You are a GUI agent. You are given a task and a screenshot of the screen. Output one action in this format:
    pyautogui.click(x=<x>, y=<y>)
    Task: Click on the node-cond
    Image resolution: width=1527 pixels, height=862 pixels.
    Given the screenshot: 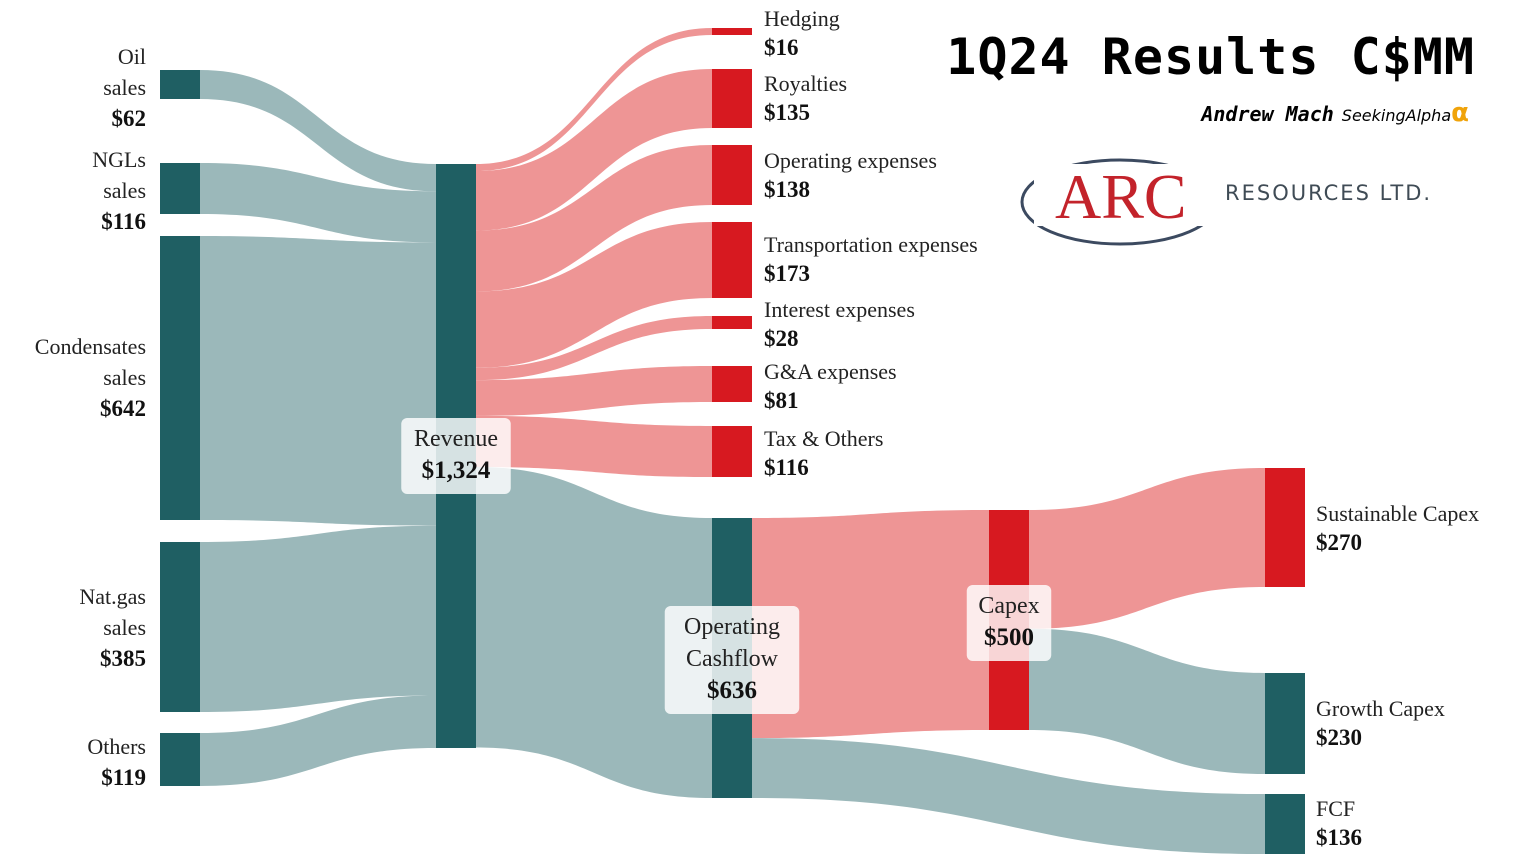 What is the action you would take?
    pyautogui.click(x=180, y=378)
    